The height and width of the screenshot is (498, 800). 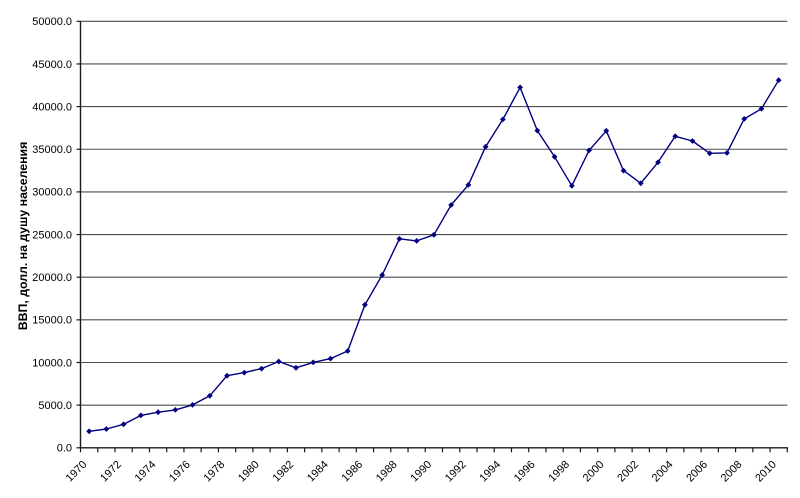 What do you see at coordinates (55, 406) in the screenshot?
I see `svg-text: 5000.0` at bounding box center [55, 406].